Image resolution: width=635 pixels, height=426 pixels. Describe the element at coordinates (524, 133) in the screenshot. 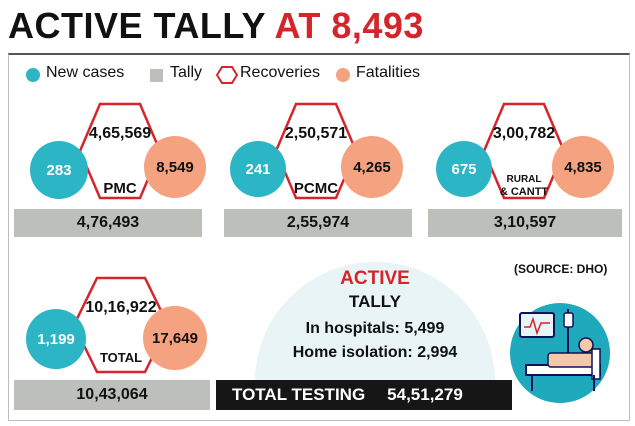

I see `rural-recoveries: 3,00,782` at that location.